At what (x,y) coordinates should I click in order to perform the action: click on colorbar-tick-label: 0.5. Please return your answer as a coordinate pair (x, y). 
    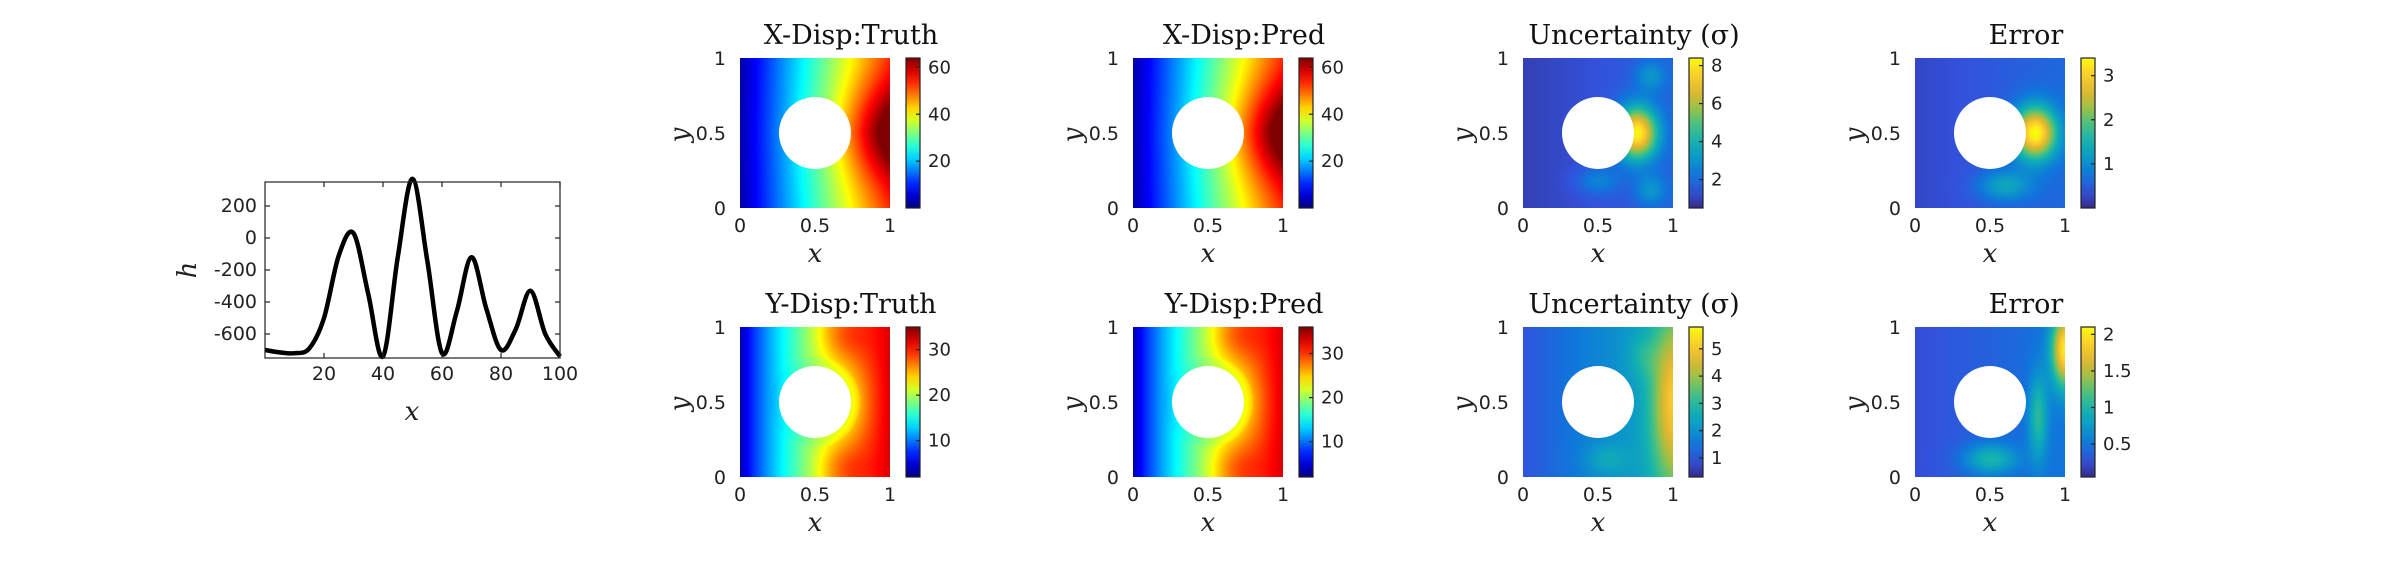
    Looking at the image, I should click on (2117, 444).